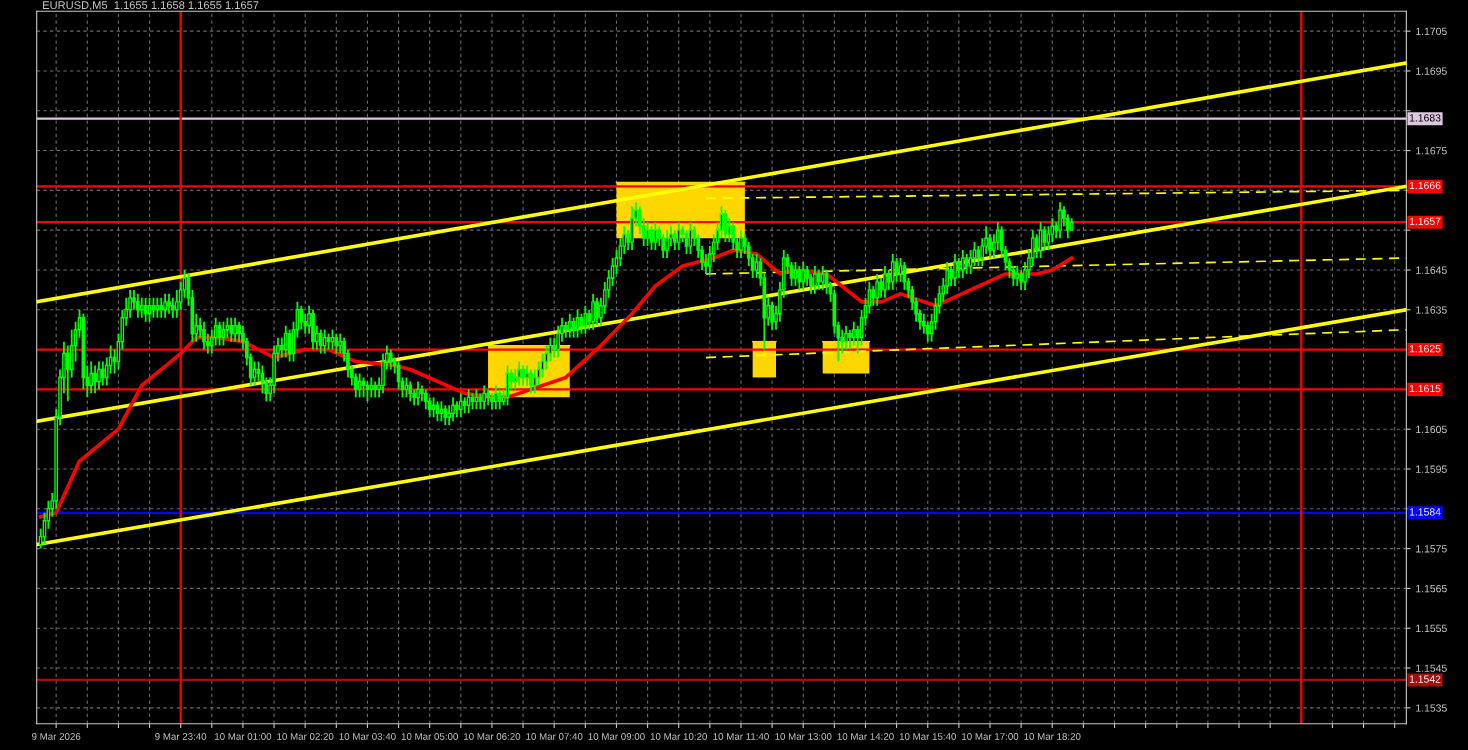 The image size is (1468, 750). I want to click on x-tick-label: 9 Mar 2026, so click(56, 736).